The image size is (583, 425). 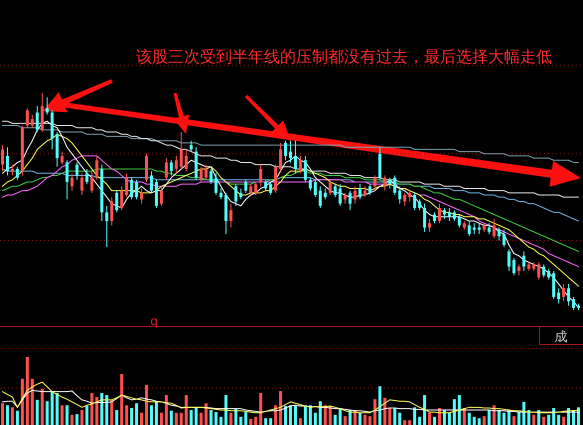 I want to click on chart-title: 成, so click(x=561, y=337).